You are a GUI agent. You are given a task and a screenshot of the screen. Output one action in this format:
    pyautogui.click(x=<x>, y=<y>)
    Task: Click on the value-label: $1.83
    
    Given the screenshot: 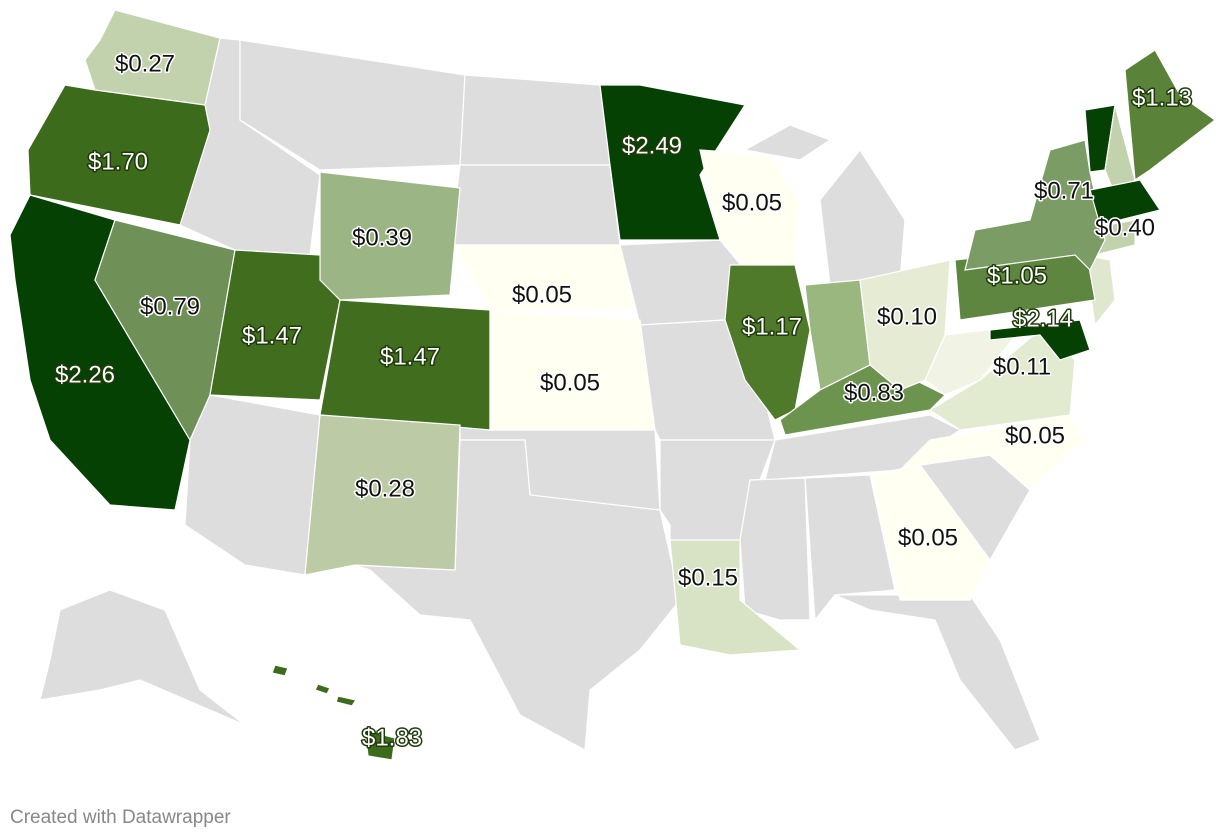 What is the action you would take?
    pyautogui.click(x=392, y=737)
    